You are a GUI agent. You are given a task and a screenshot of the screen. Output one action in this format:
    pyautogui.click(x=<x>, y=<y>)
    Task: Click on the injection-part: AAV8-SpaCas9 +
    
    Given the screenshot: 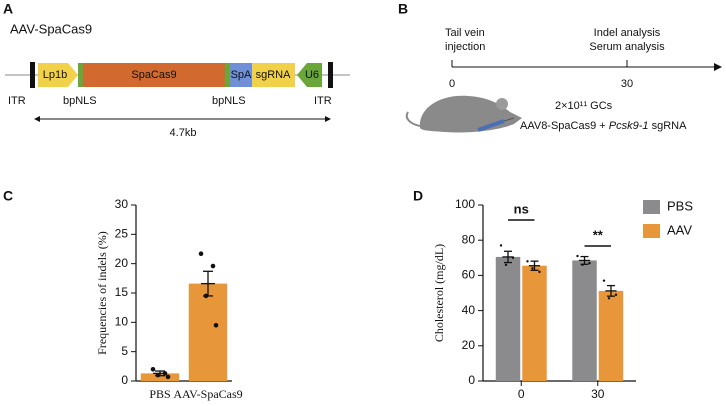 What is the action you would take?
    pyautogui.click(x=564, y=126)
    